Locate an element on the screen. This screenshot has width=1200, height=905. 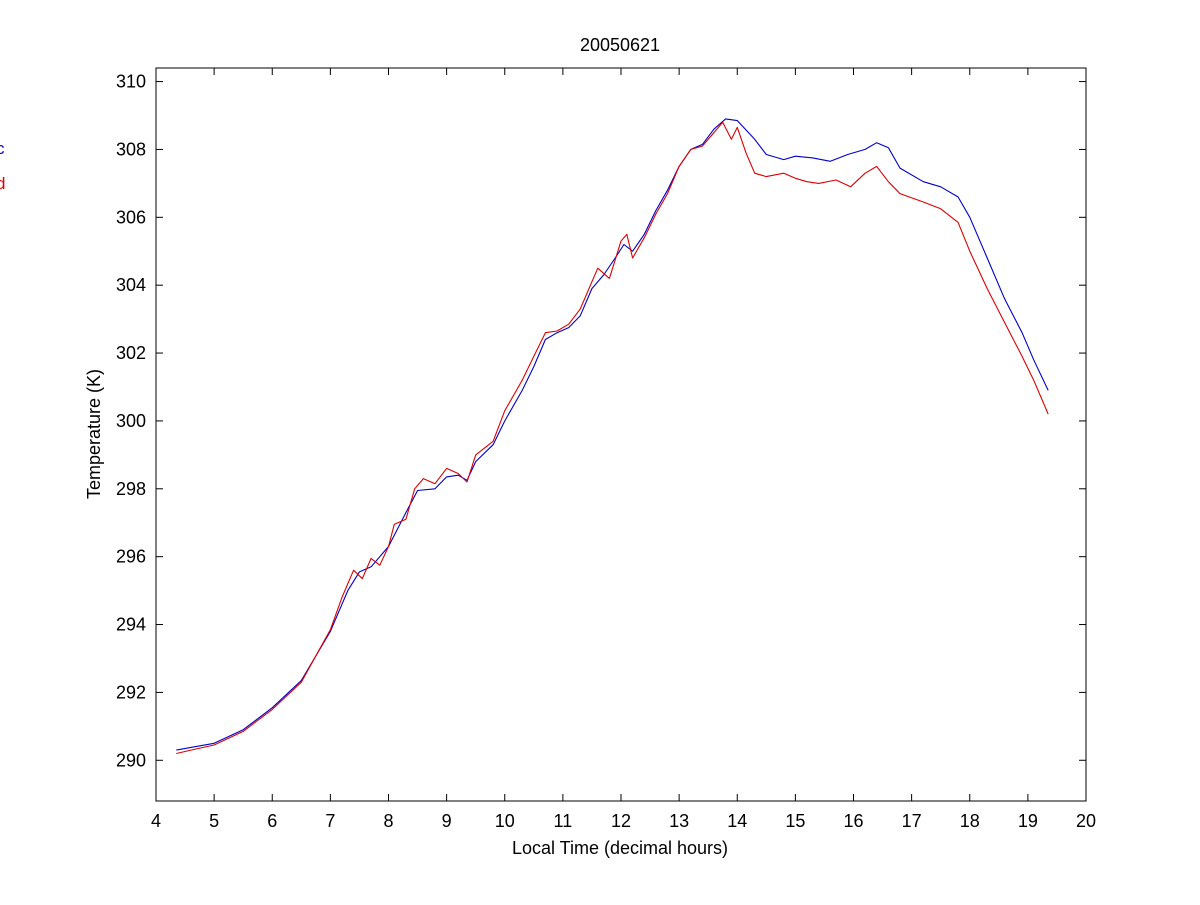
x-tick-label: 7 is located at coordinates (330, 821).